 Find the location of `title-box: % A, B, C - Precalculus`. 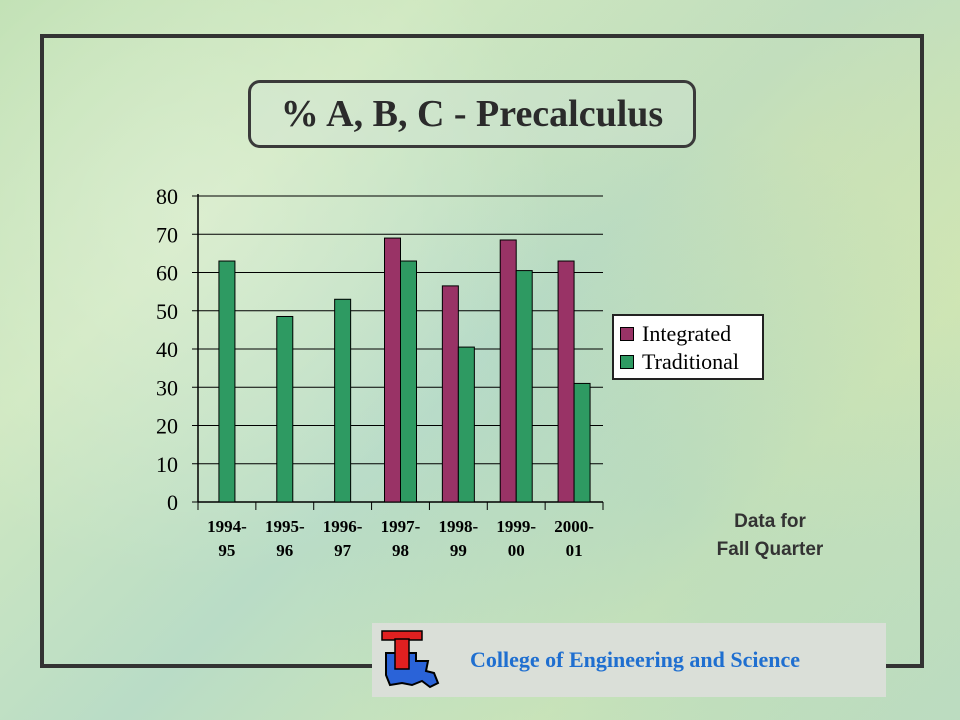

title-box: % A, B, C - Precalculus is located at coordinates (472, 114).